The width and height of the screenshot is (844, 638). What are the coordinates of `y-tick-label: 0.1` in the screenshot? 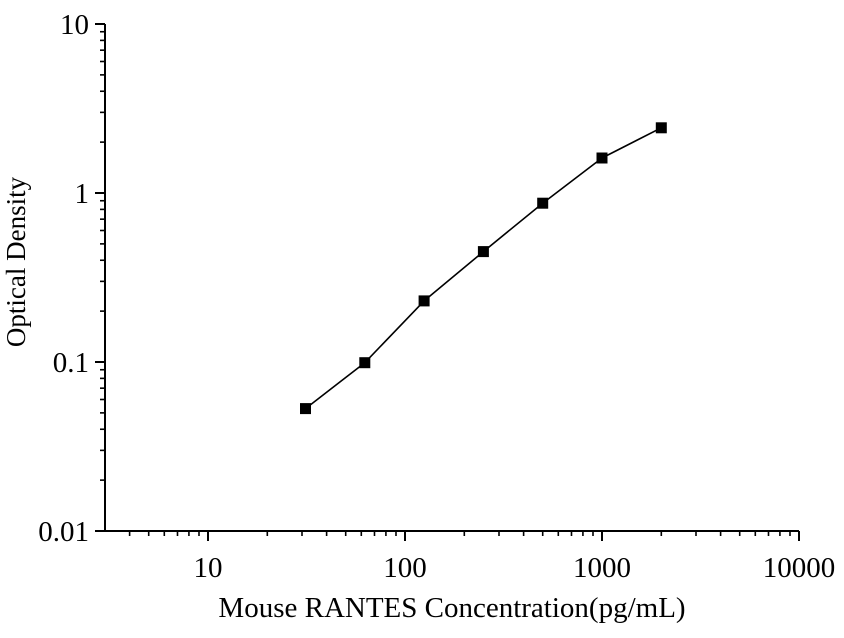 It's located at (71, 363).